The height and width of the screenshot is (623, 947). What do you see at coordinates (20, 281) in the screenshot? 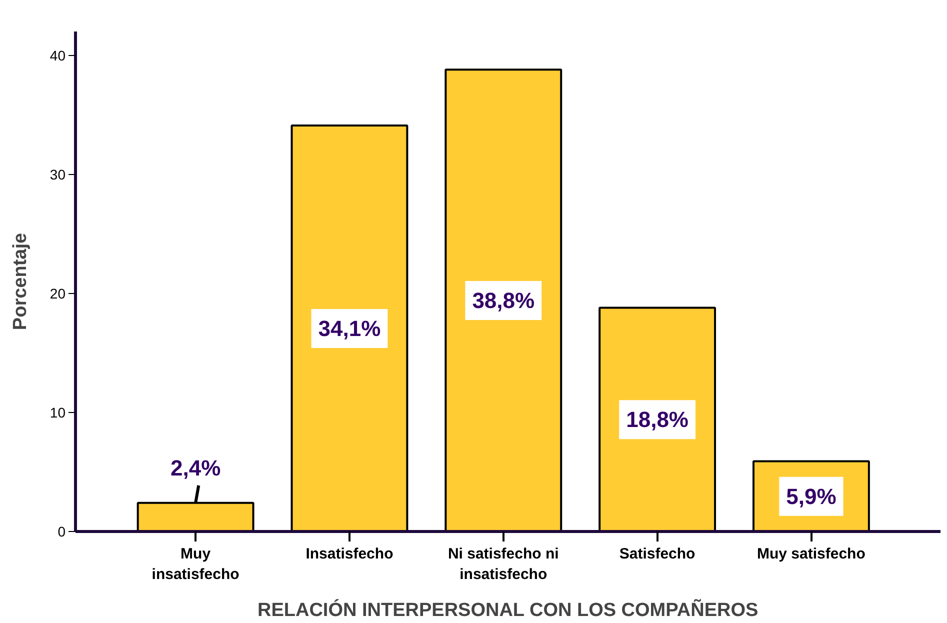
I see `y-axis-title: Porcentaje` at bounding box center [20, 281].